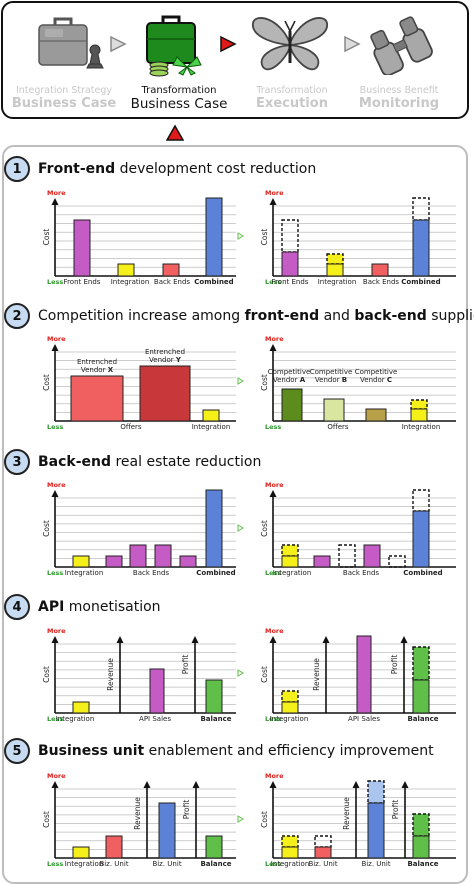 Image resolution: width=474 pixels, height=886 pixels. I want to click on section-number-badge: 1, so click(17, 169).